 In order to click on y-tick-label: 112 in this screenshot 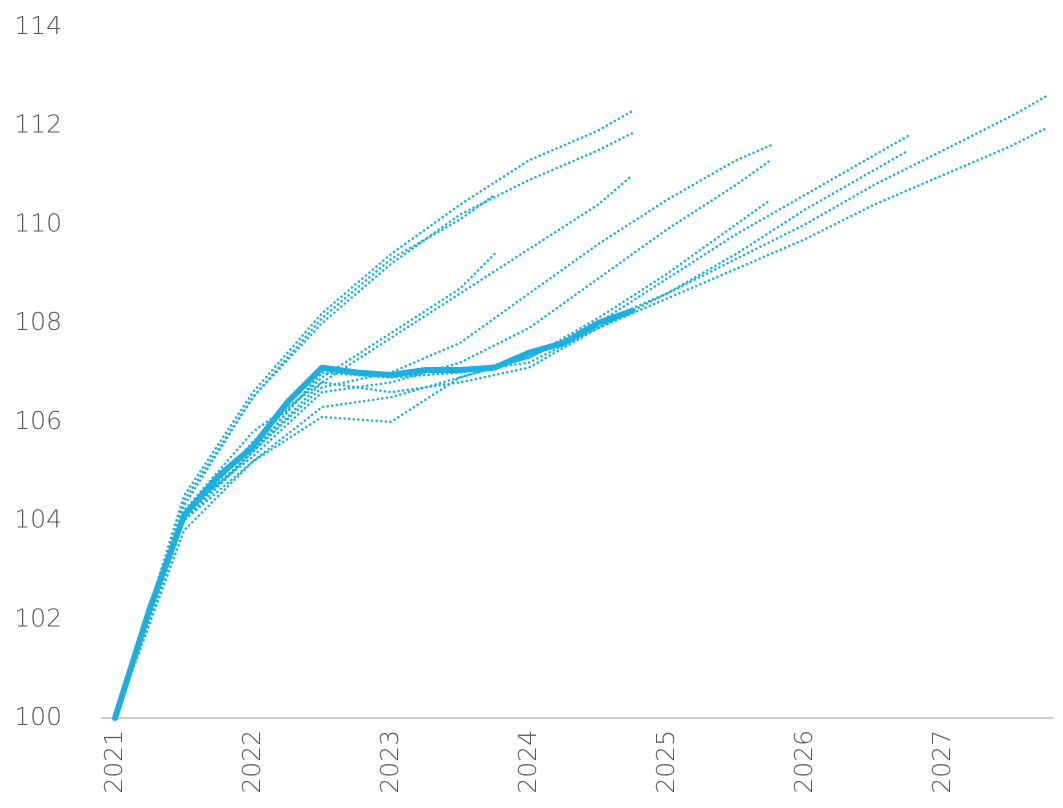, I will do `click(38, 124)`.